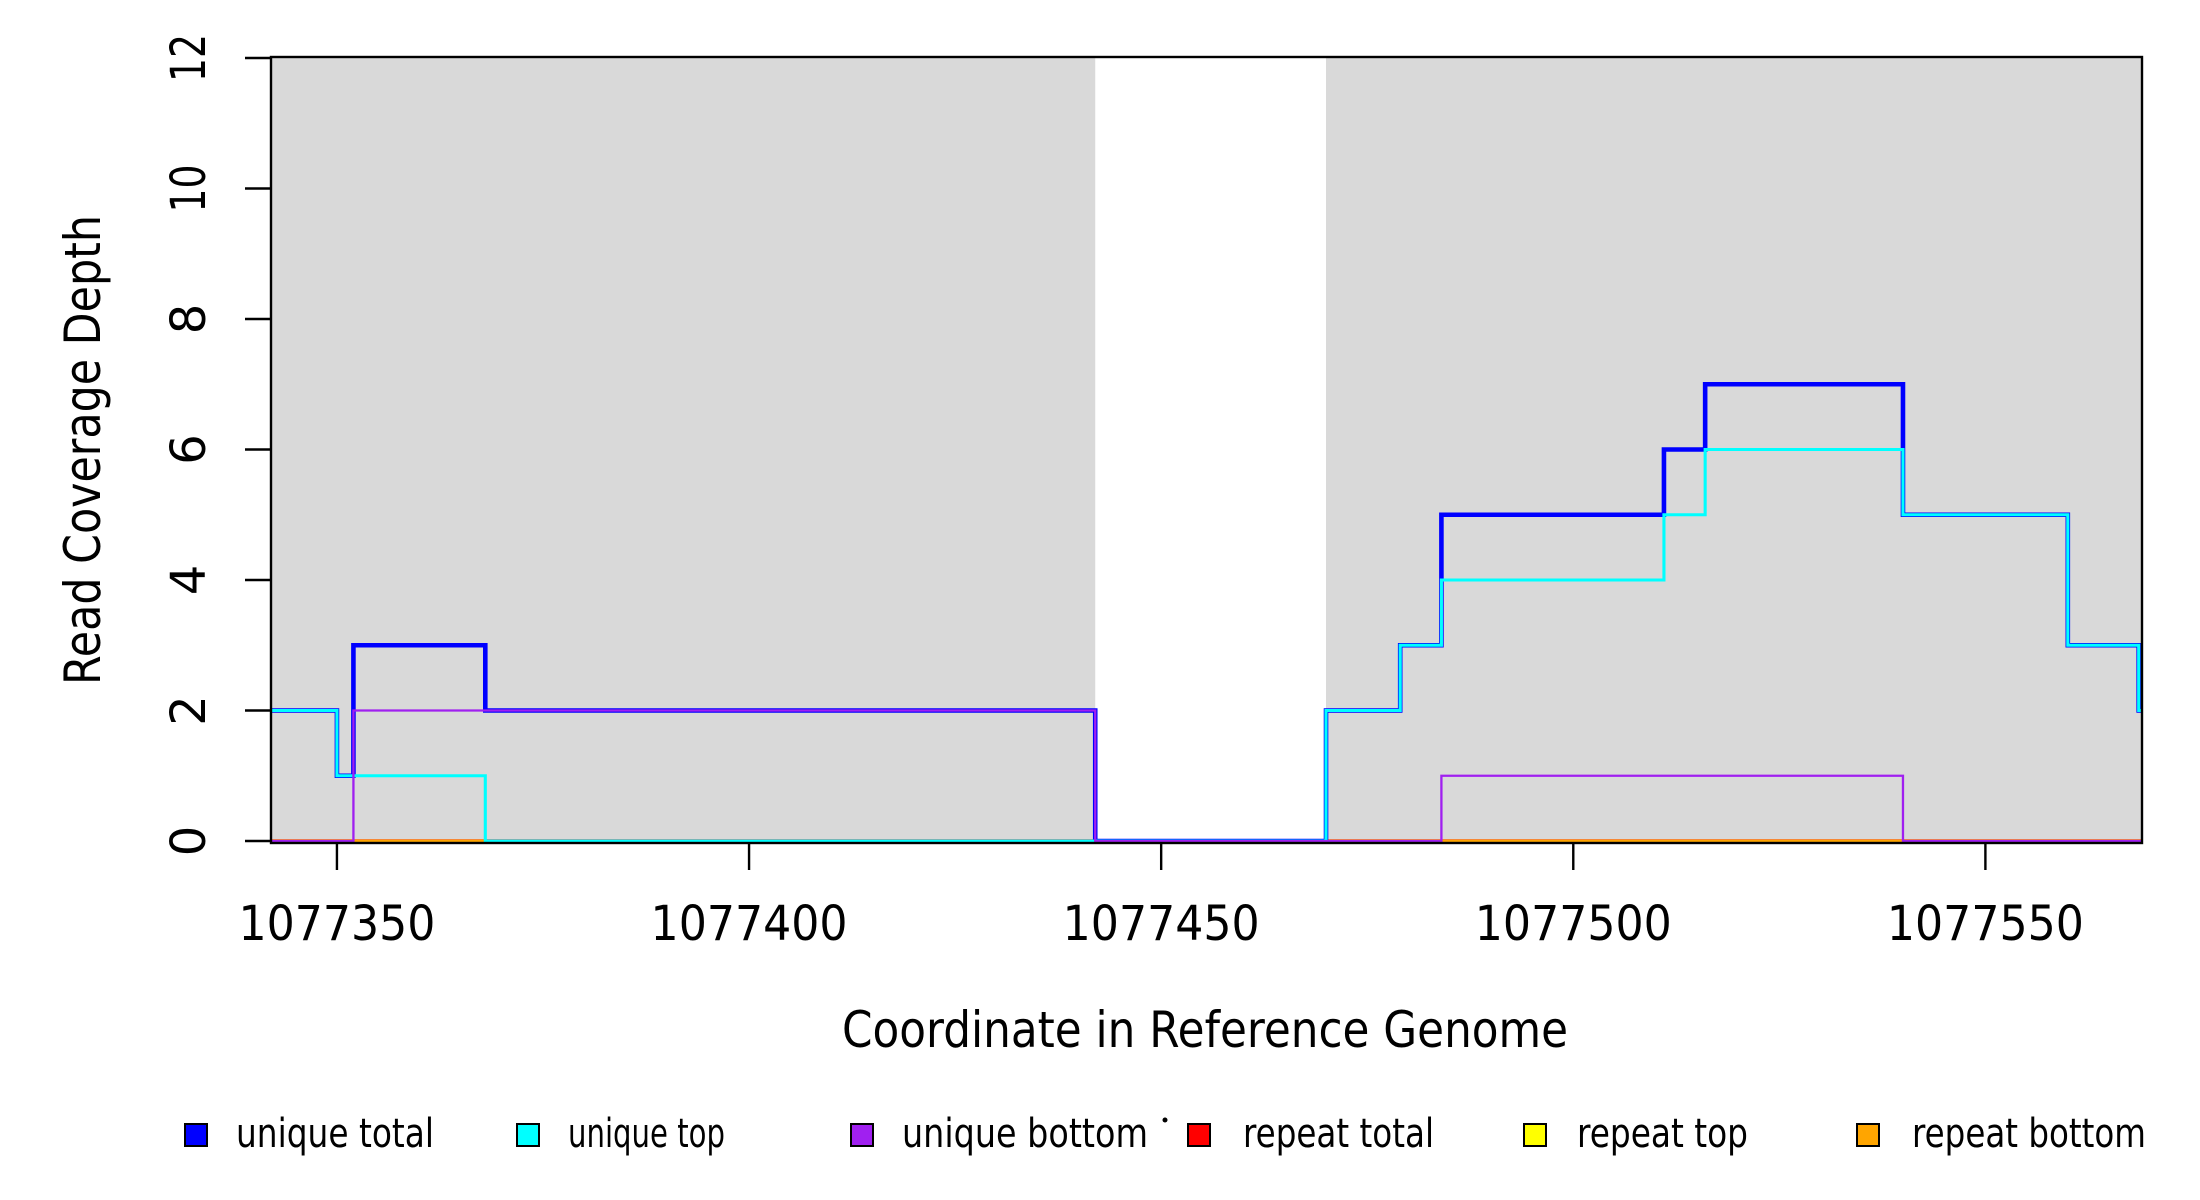 This screenshot has height=1200, width=2200. I want to click on y-tick-label: 4, so click(189, 580).